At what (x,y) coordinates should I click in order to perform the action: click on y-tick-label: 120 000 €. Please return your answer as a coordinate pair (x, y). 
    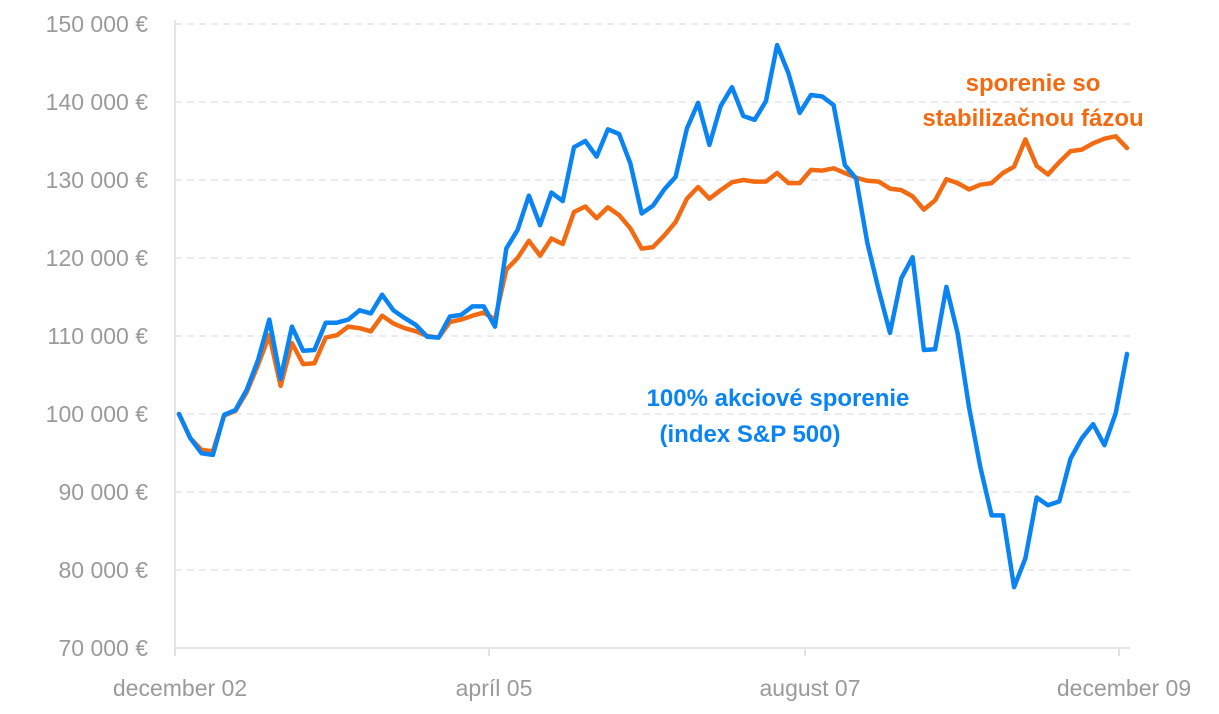
    Looking at the image, I should click on (97, 258).